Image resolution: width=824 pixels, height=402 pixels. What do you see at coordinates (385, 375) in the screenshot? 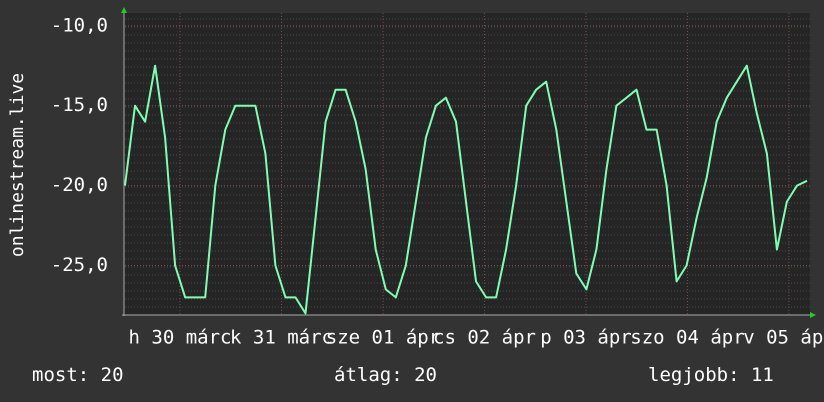
I see `footer-average: átlag: 20` at bounding box center [385, 375].